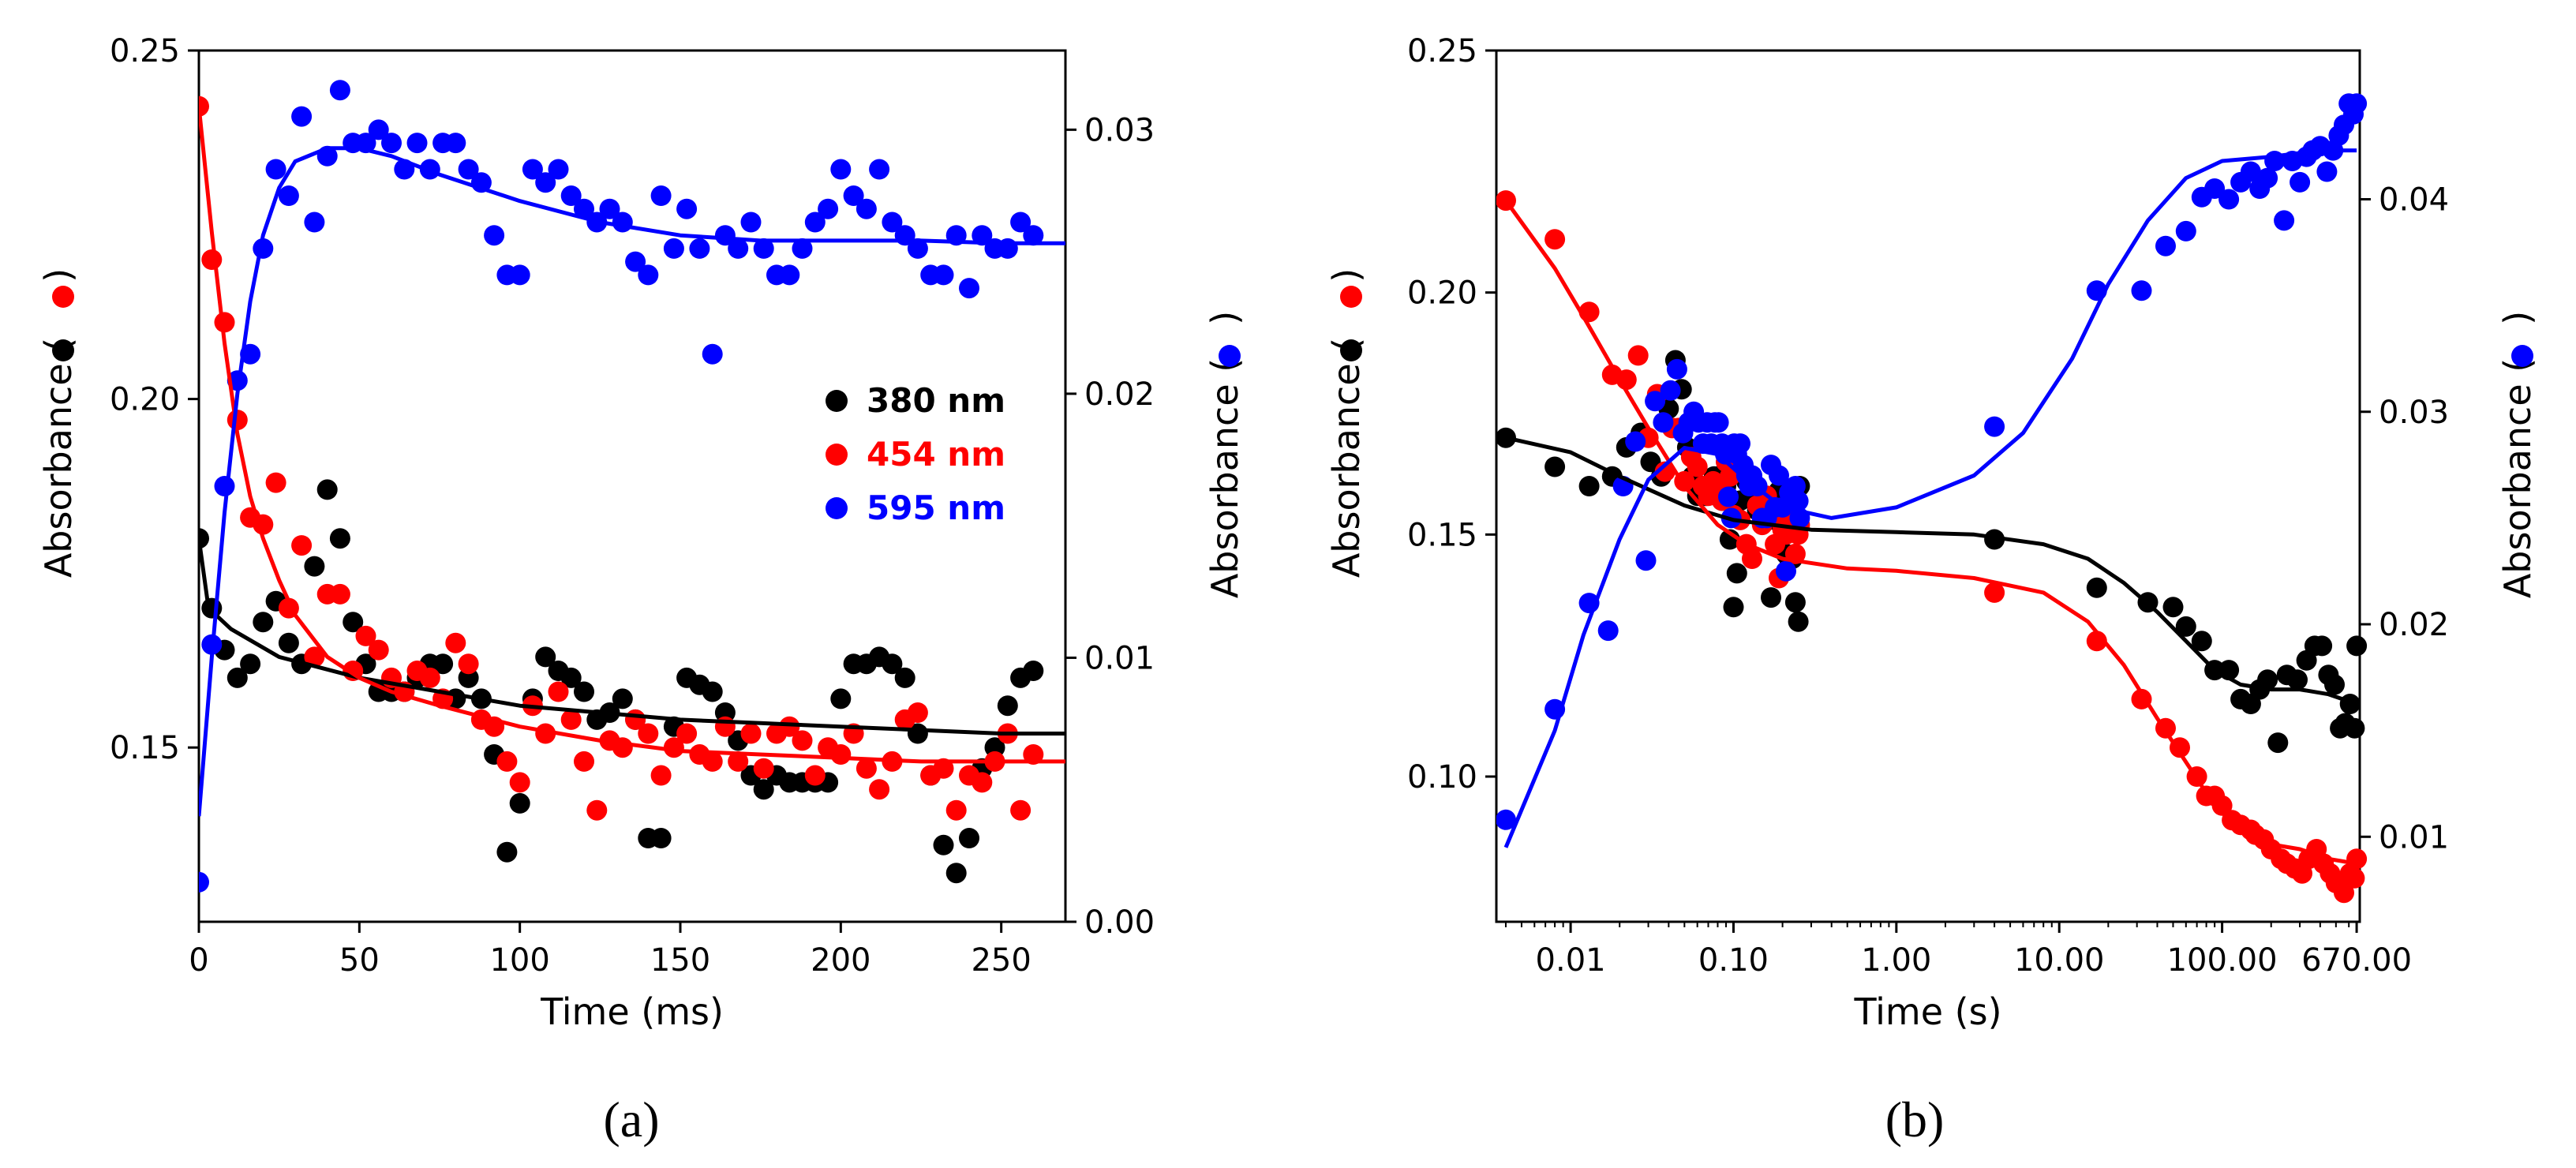 The height and width of the screenshot is (1168, 2576). I want to click on series-380-nm, so click(1932, 552).